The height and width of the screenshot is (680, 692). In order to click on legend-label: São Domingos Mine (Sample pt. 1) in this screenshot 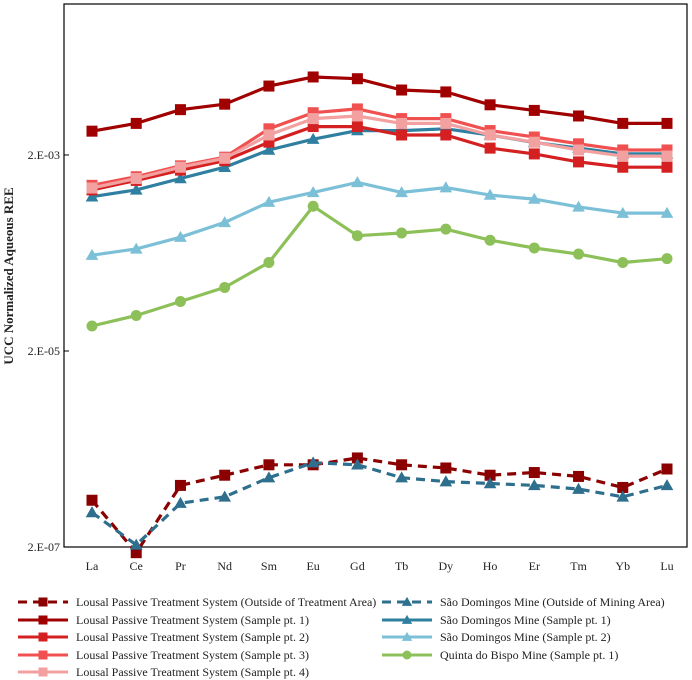, I will do `click(525, 620)`.